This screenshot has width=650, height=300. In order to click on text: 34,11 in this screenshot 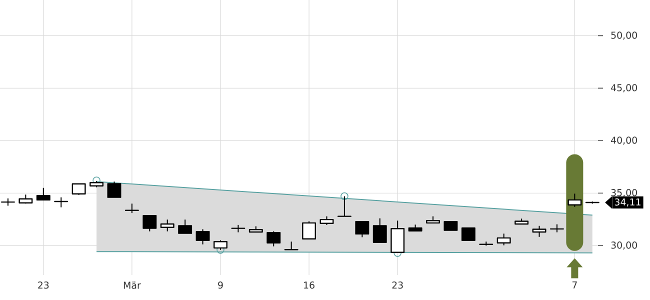, I will do `click(627, 202)`.